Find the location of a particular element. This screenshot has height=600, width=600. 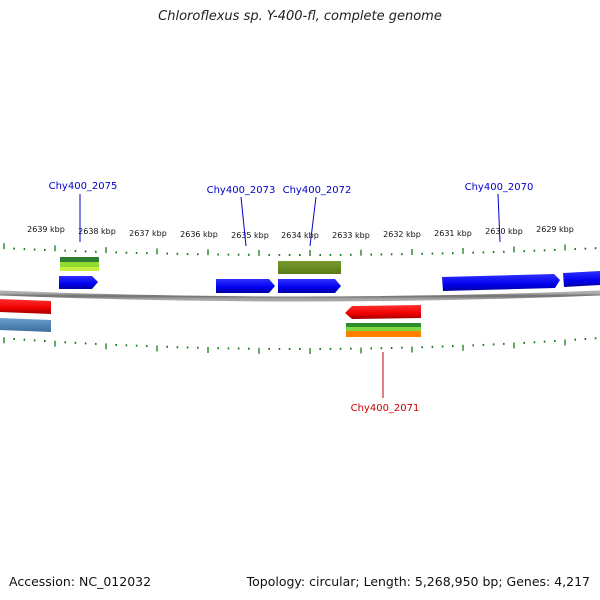

gene-label-chy400-2073: Chy400_2073 is located at coordinates (241, 190).